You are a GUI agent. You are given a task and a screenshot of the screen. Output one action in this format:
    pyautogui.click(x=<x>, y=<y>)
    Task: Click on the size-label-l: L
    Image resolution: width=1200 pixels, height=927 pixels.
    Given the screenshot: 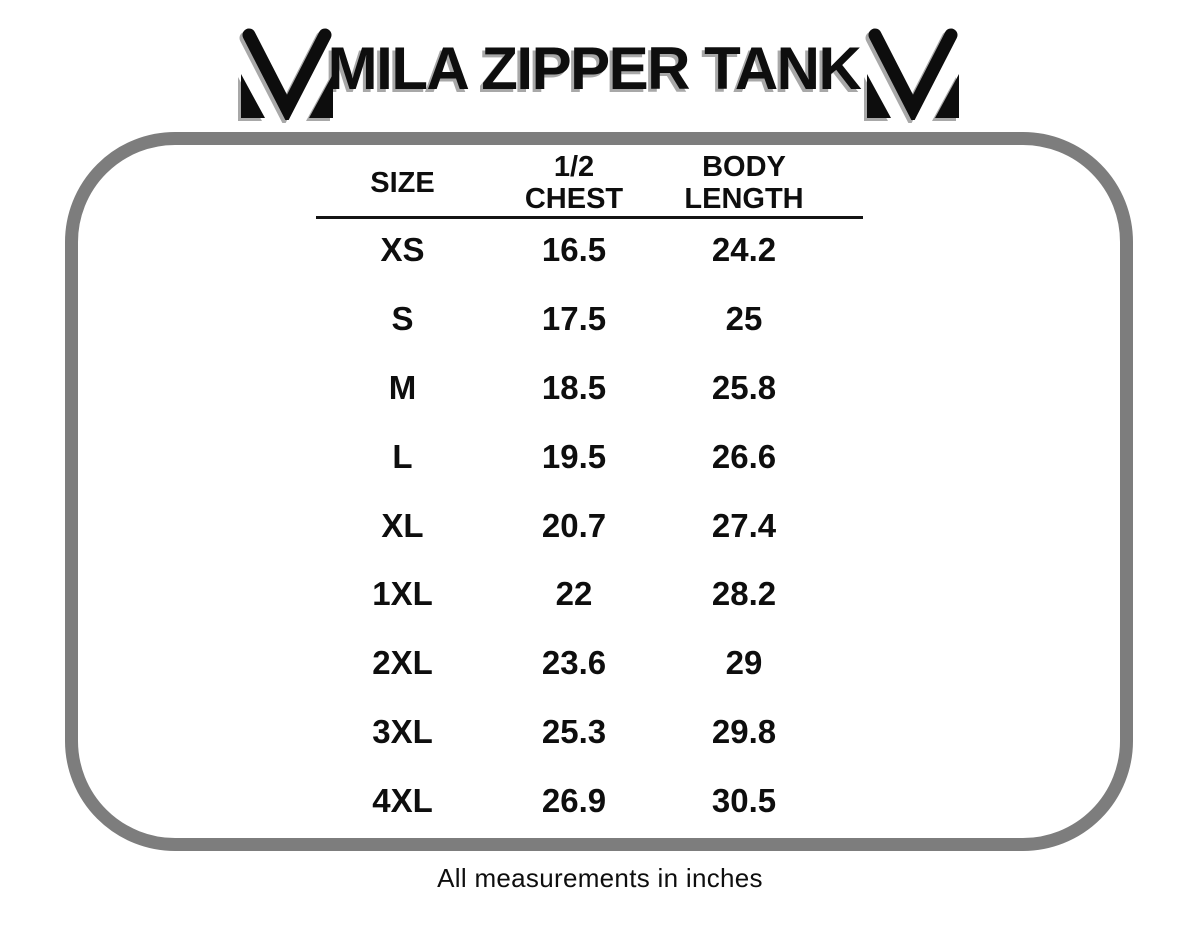 What is the action you would take?
    pyautogui.click(x=402, y=456)
    